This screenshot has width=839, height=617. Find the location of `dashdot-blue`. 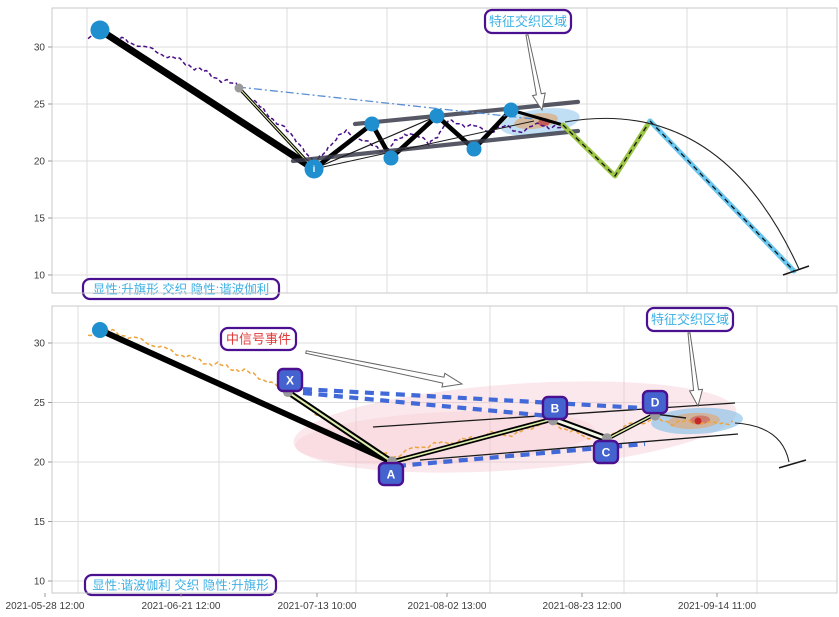

dashdot-blue is located at coordinates (386, 103).